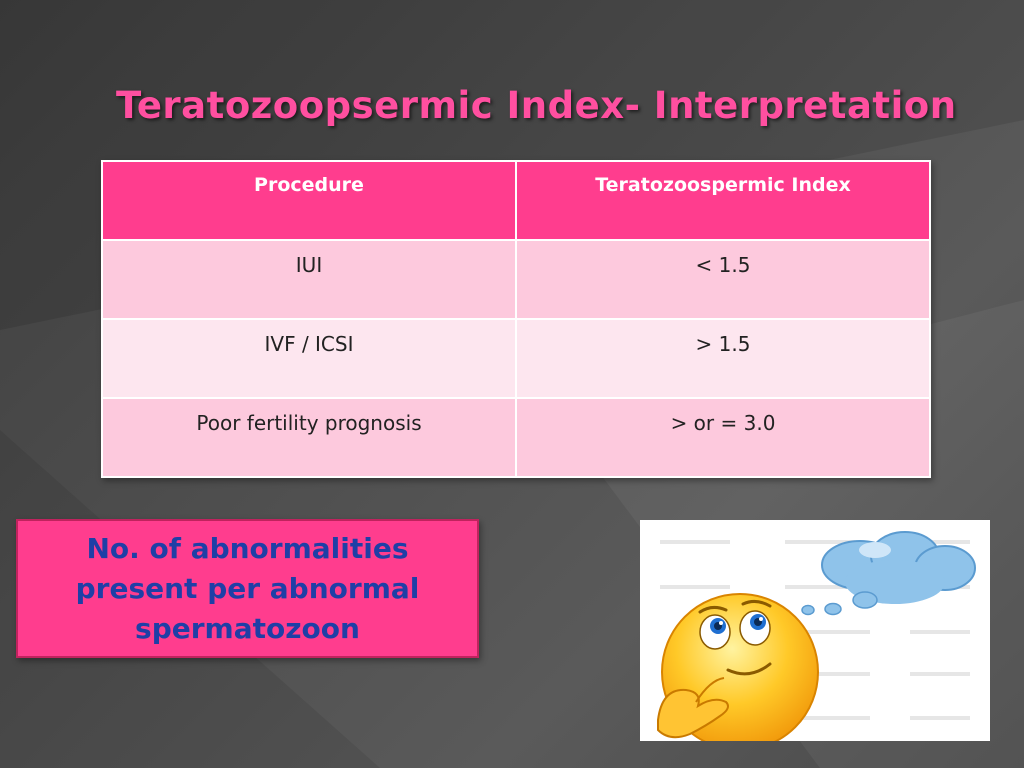 The height and width of the screenshot is (768, 1024). Describe the element at coordinates (309, 279) in the screenshot. I see `procedure-cell: IUI` at that location.